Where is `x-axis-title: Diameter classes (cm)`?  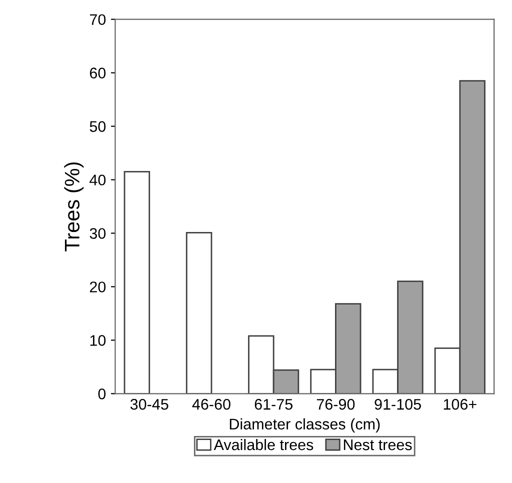 x-axis-title: Diameter classes (cm) is located at coordinates (305, 425).